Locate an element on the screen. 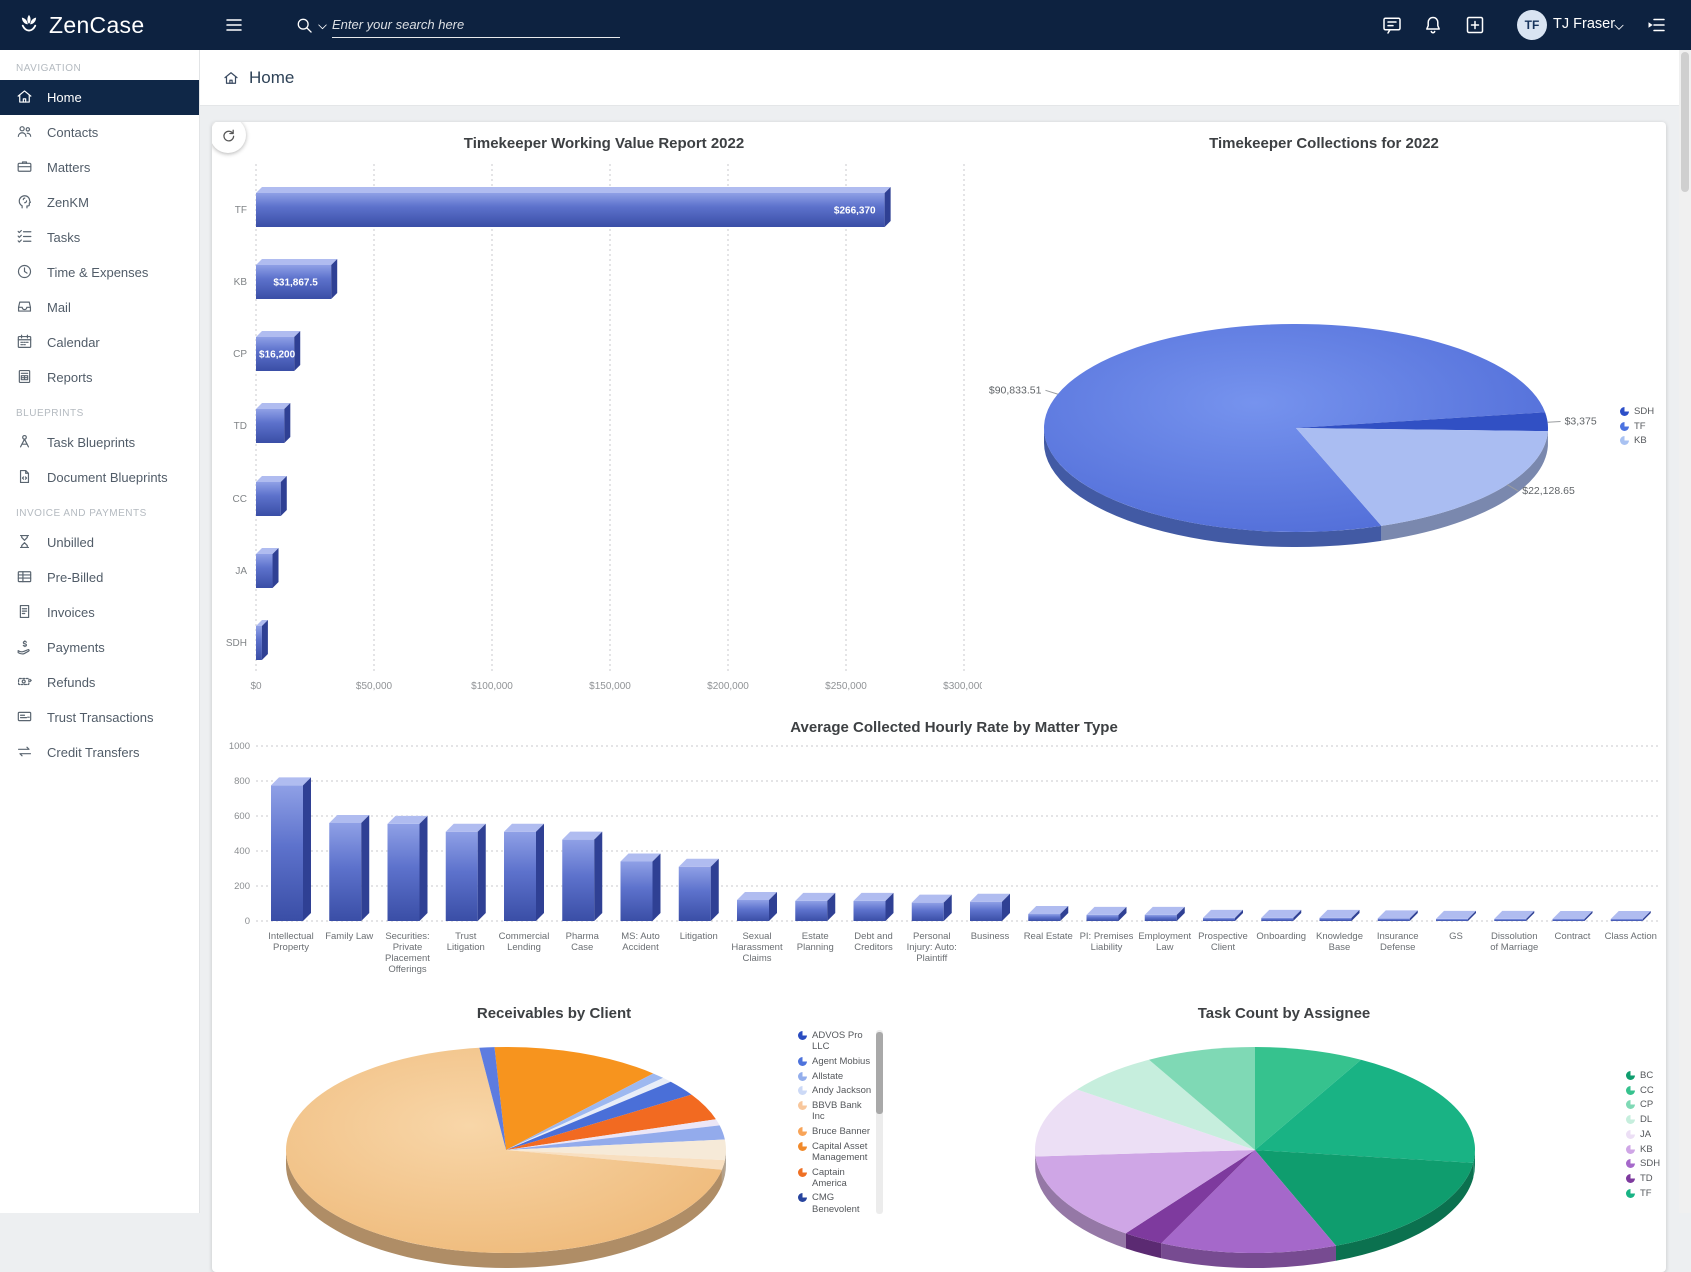 The width and height of the screenshot is (1691, 1272). add-icon is located at coordinates (1475, 25).